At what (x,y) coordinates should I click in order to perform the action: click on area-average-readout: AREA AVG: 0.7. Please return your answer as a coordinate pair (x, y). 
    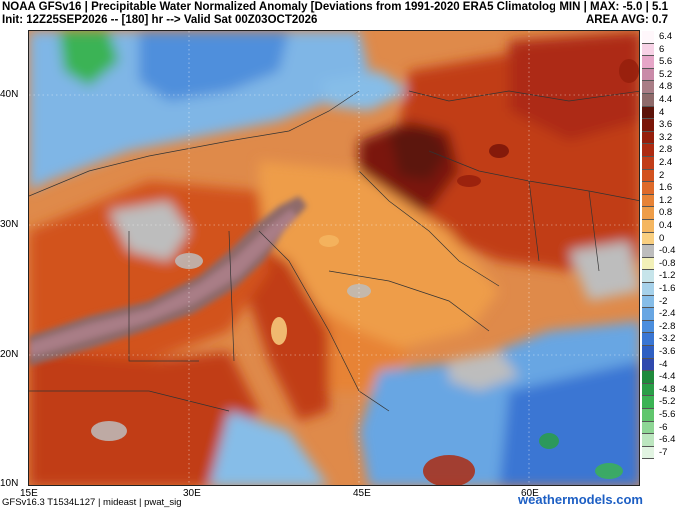
    Looking at the image, I should click on (626, 20).